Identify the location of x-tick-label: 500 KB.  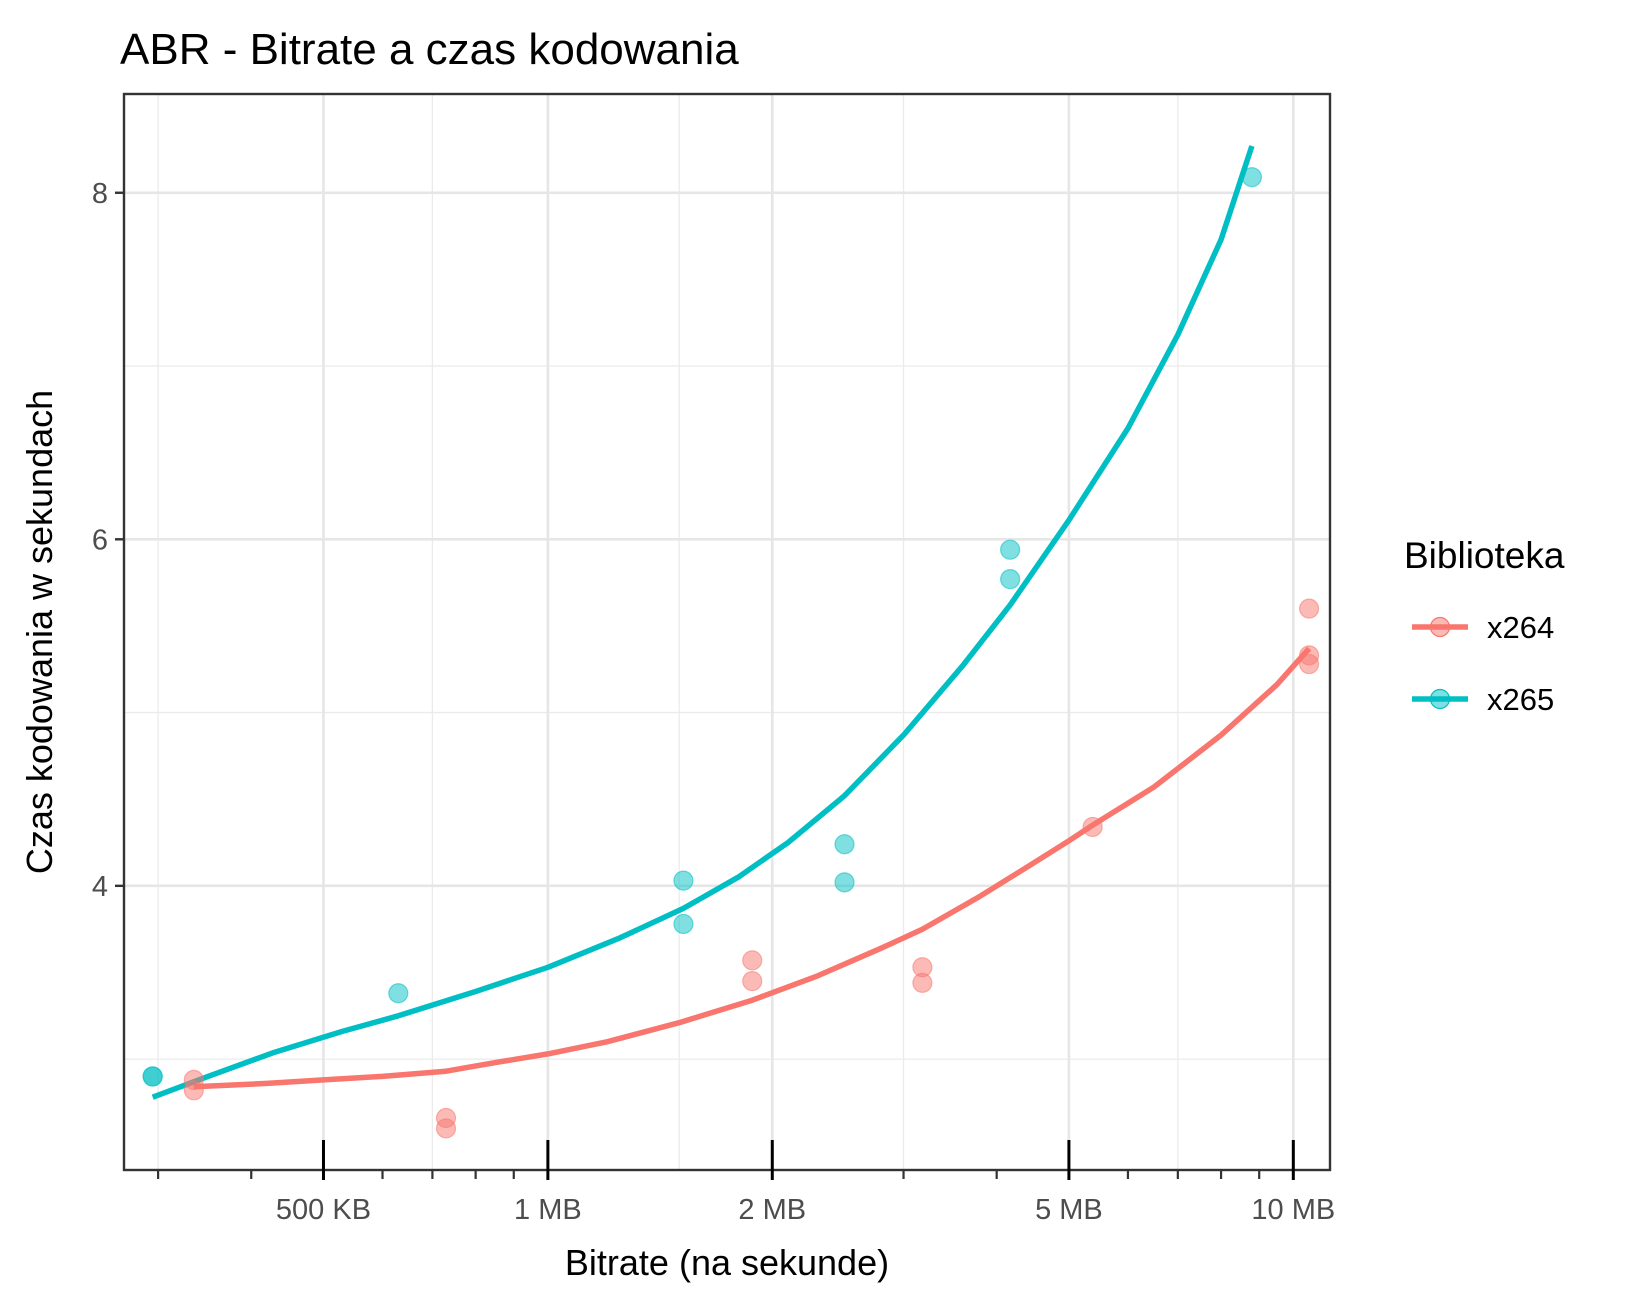
(323, 1210).